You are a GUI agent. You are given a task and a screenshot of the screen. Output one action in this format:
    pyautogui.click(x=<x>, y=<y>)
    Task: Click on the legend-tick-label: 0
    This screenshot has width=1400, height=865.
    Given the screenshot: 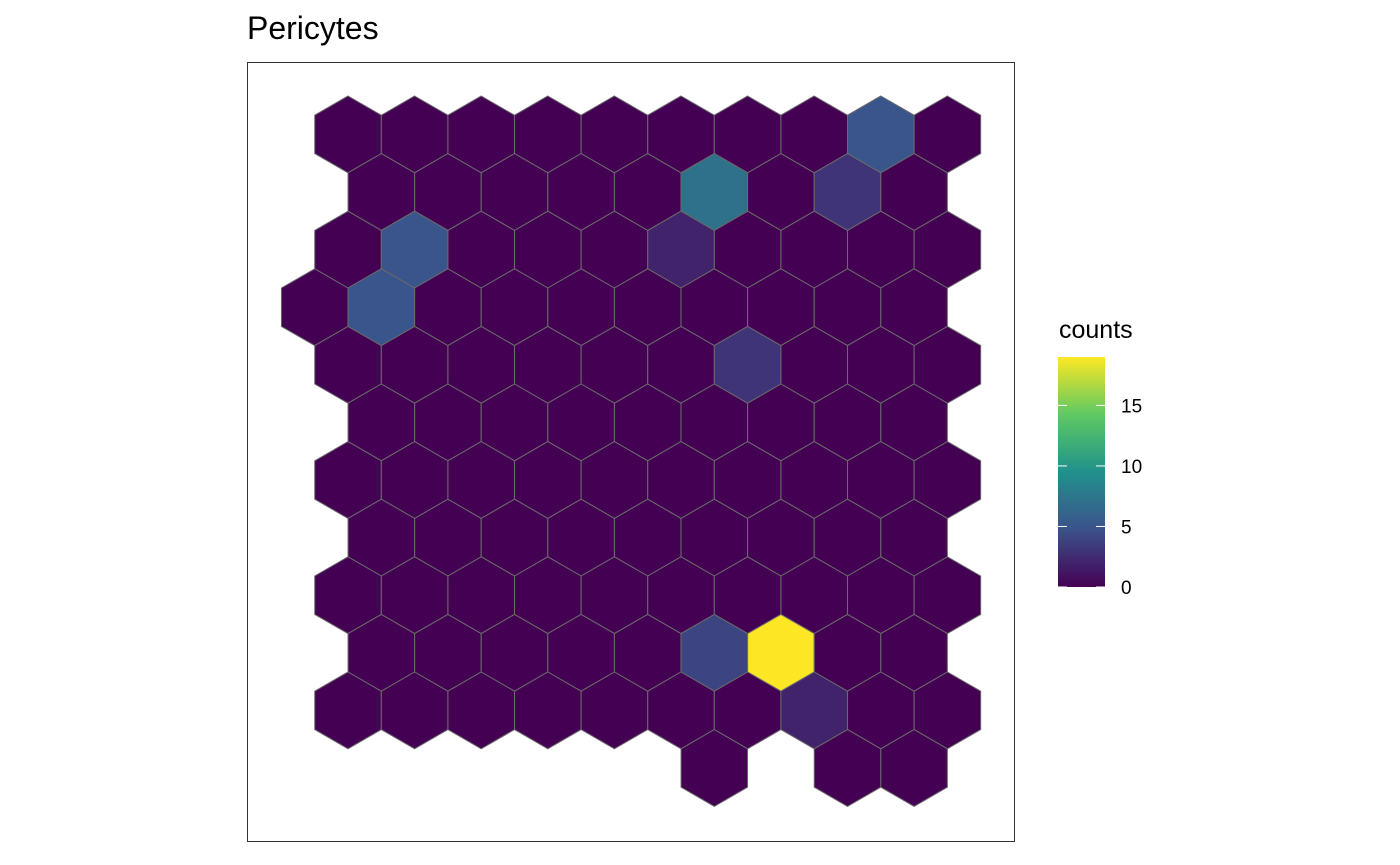 What is the action you would take?
    pyautogui.click(x=1126, y=588)
    